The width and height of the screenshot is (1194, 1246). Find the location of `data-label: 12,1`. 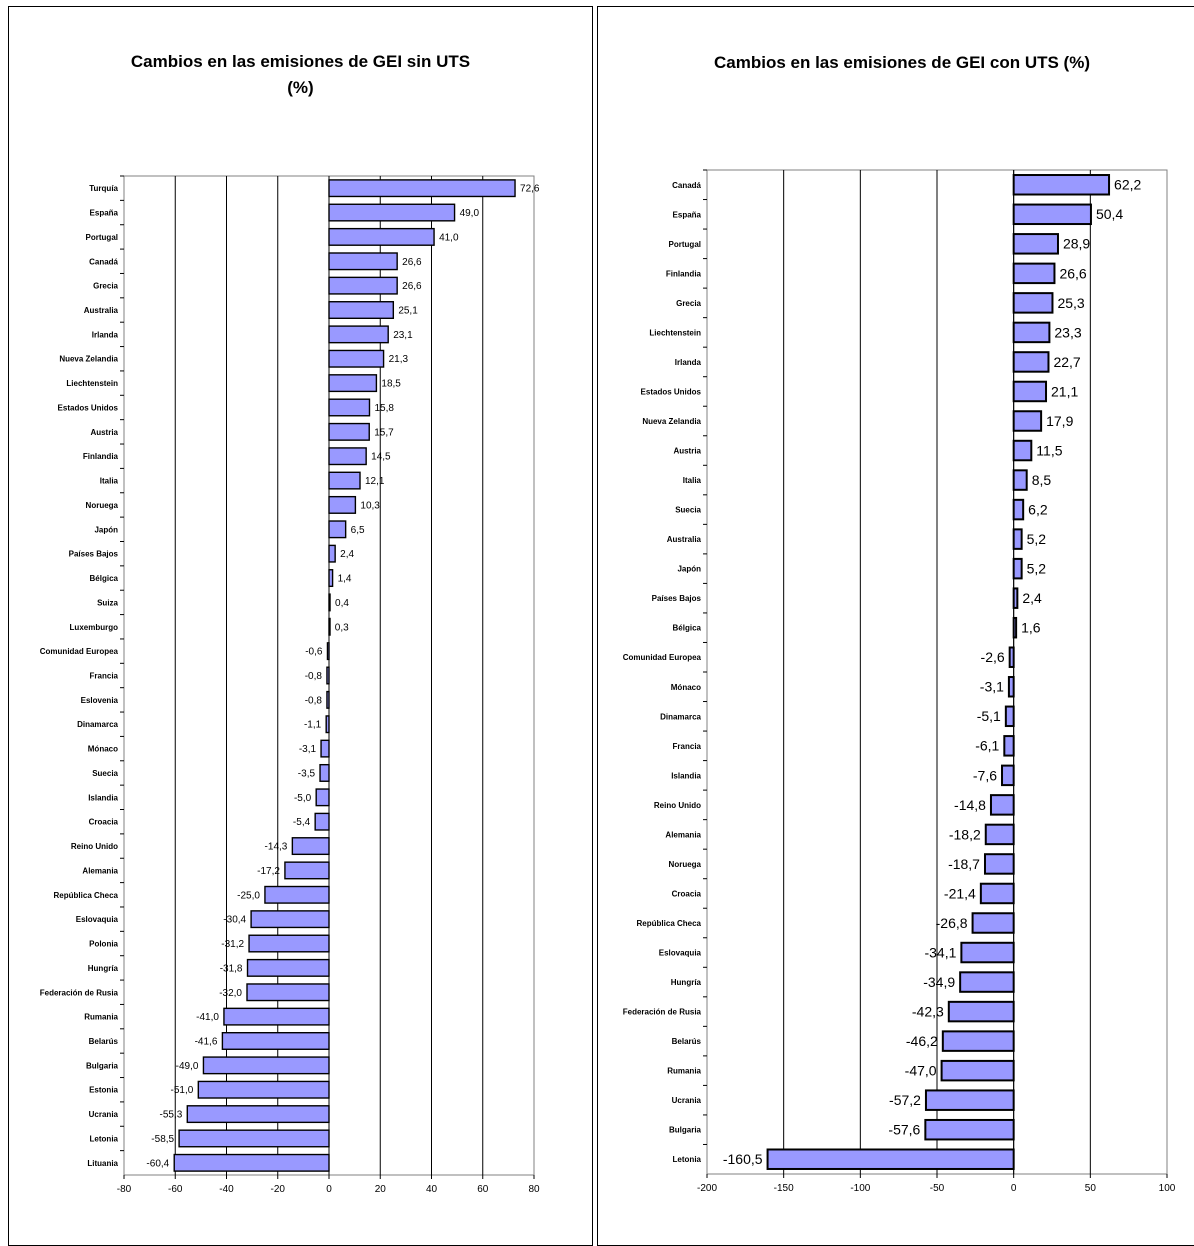

data-label: 12,1 is located at coordinates (375, 481).